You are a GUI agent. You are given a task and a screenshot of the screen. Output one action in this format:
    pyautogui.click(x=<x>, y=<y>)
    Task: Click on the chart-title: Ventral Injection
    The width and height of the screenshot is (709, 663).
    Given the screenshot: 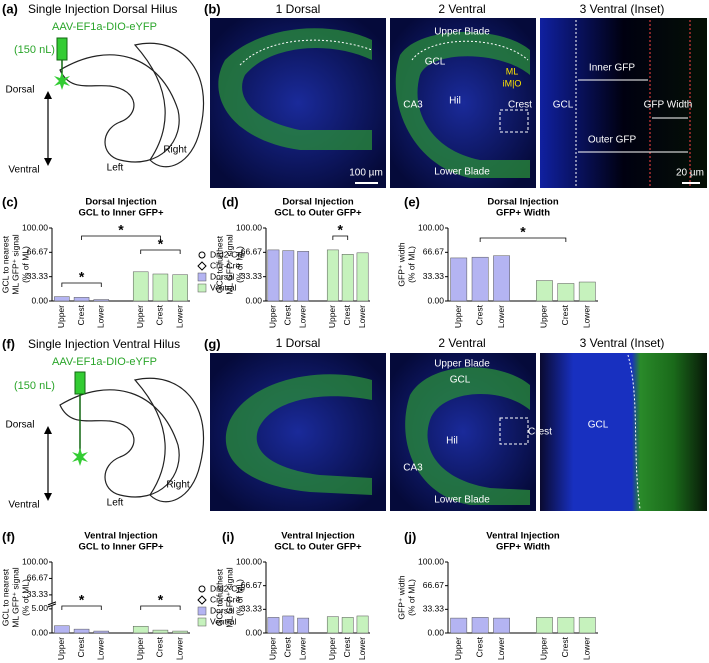 What is the action you would take?
    pyautogui.click(x=121, y=536)
    